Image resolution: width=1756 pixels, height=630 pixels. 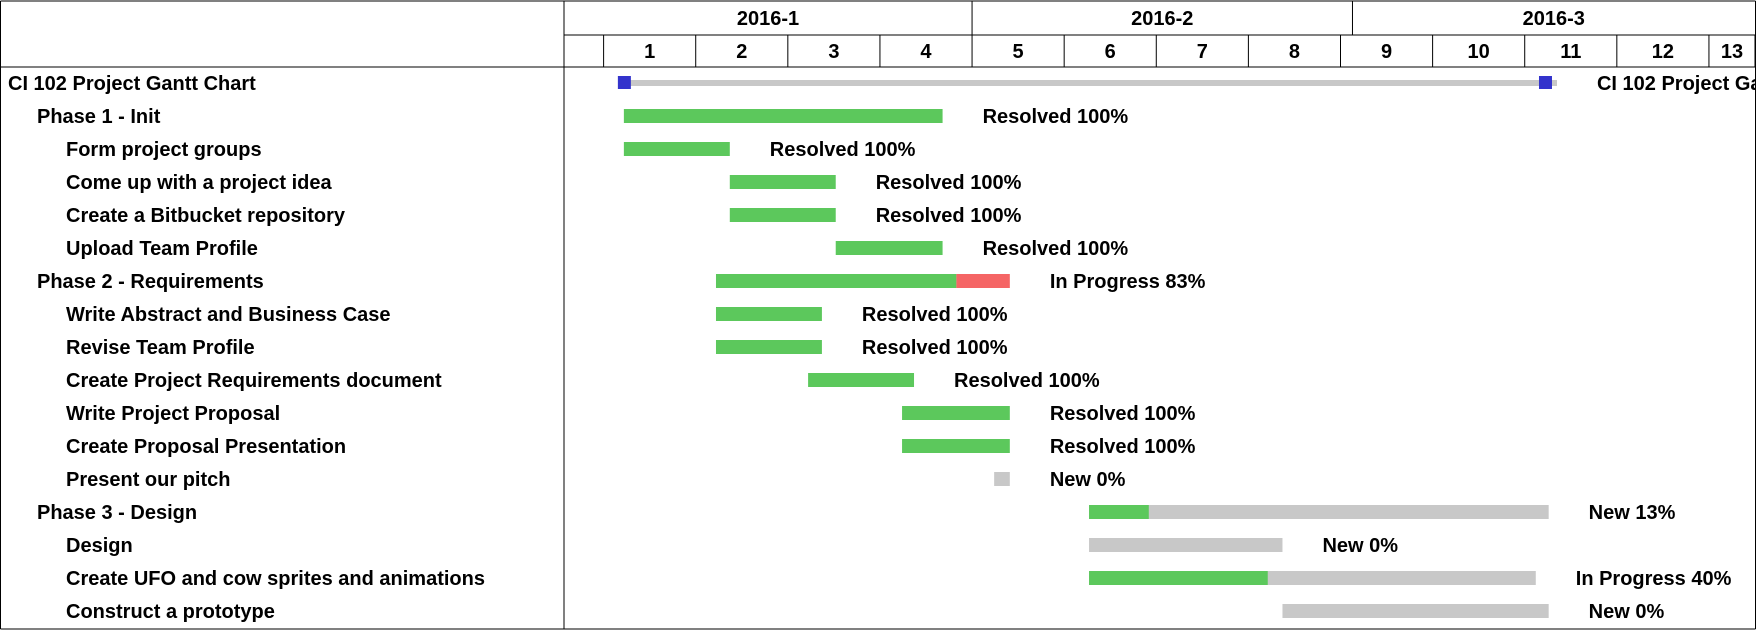 What do you see at coordinates (1654, 579) in the screenshot?
I see `task-status-label: In Progress 40%` at bounding box center [1654, 579].